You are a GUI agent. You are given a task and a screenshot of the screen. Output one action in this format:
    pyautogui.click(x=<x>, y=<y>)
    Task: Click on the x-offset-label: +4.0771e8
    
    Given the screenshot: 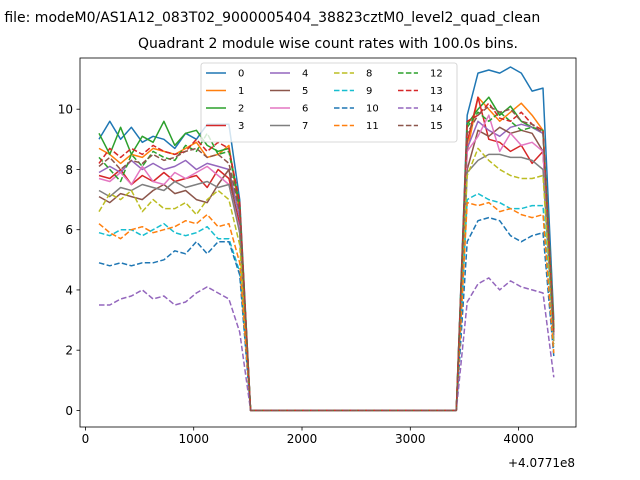 What is the action you would take?
    pyautogui.click(x=541, y=463)
    